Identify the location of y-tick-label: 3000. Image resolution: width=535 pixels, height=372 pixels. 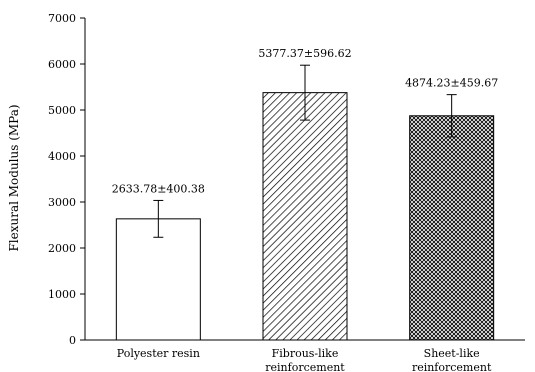
(62, 202).